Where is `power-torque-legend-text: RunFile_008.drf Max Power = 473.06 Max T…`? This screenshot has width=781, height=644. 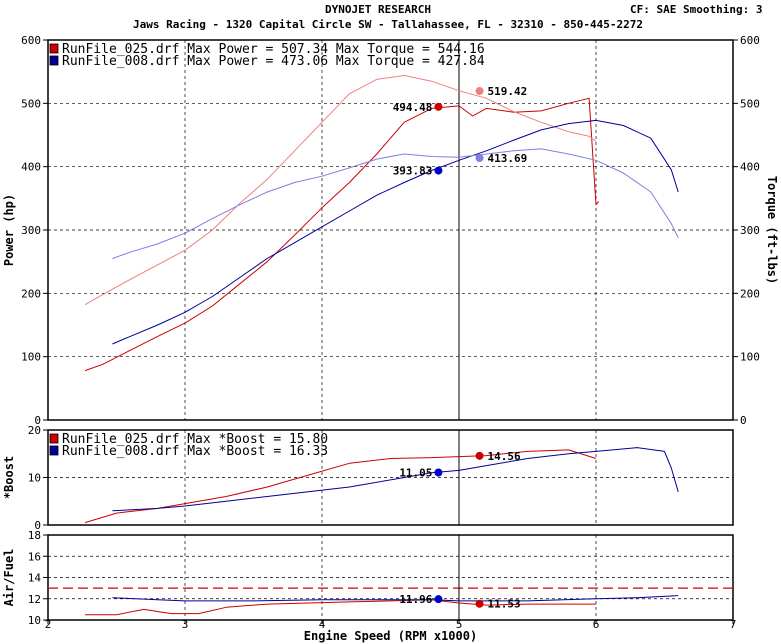 power-torque-legend-text: RunFile_008.drf Max Power = 473.06 Max T… is located at coordinates (273, 61).